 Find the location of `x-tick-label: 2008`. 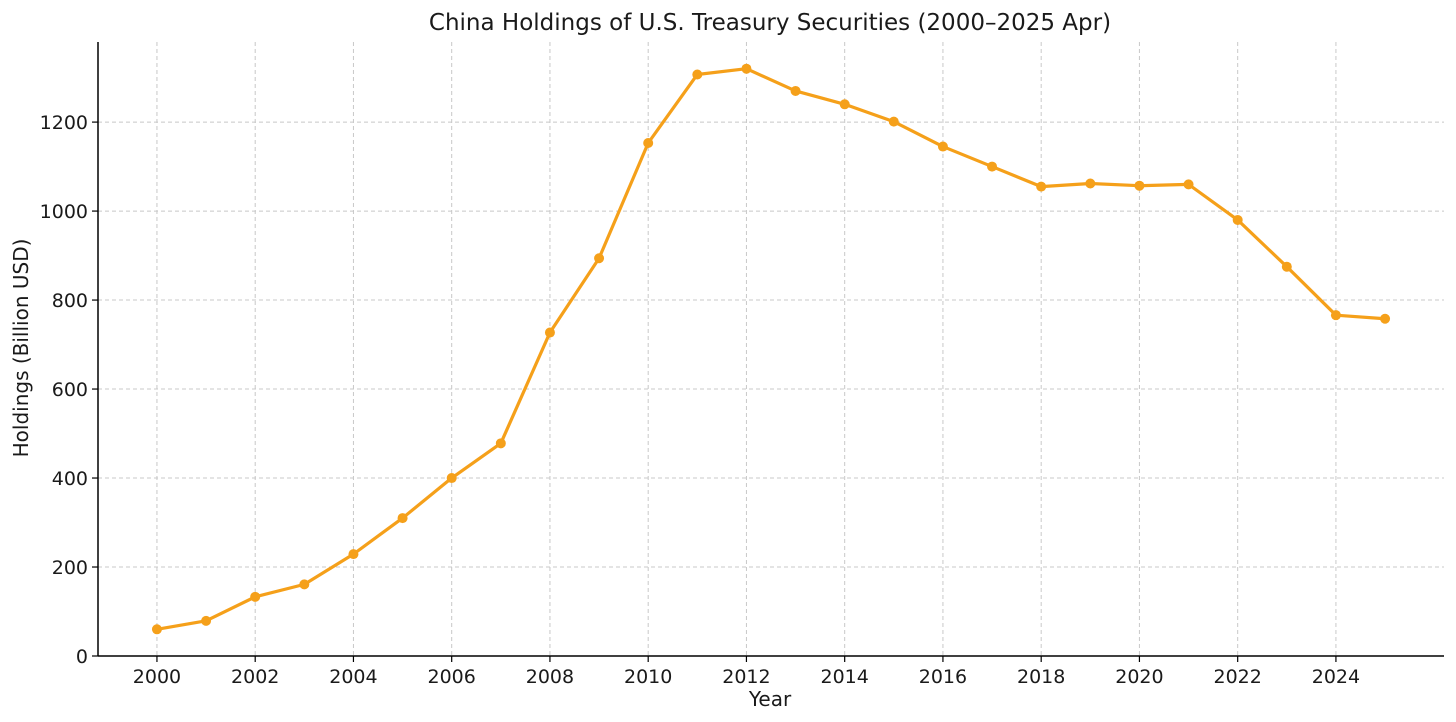

x-tick-label: 2008 is located at coordinates (550, 677).